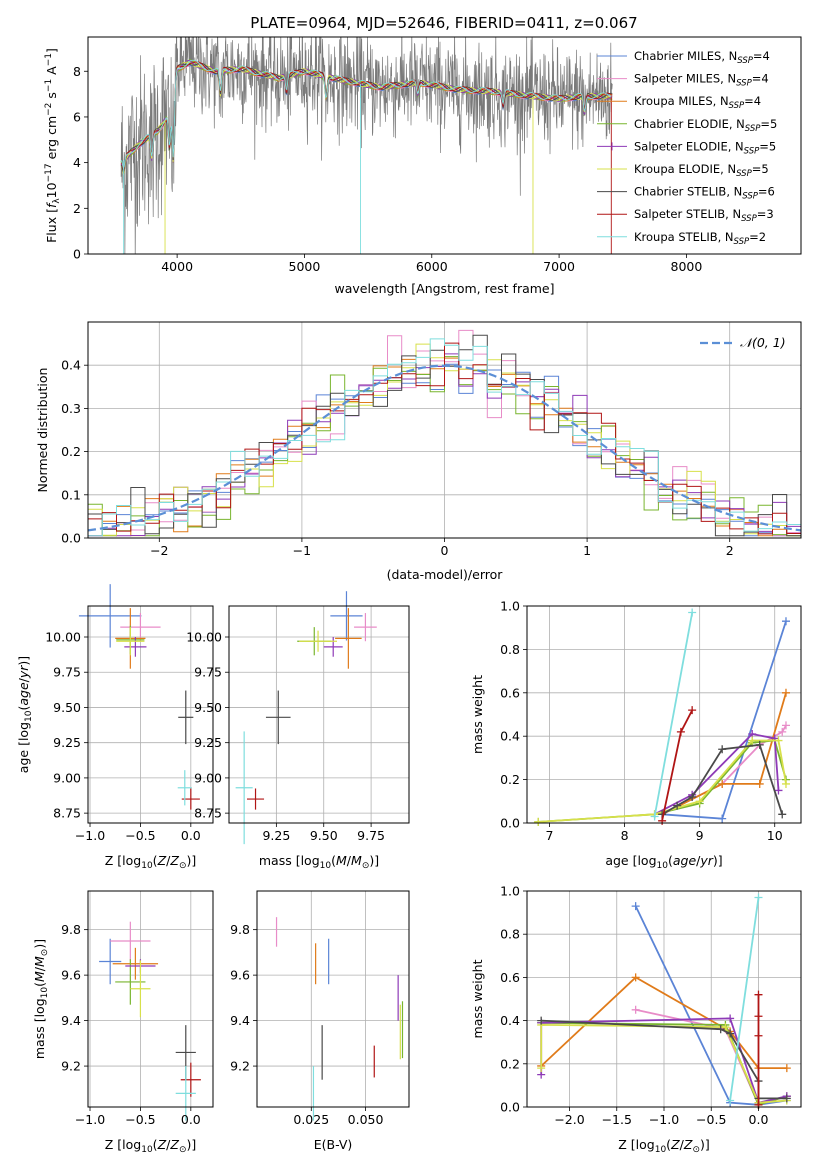 This screenshot has width=819, height=1174. Describe the element at coordinates (617, 1119) in the screenshot. I see `x-tick-label: −1.5` at that location.